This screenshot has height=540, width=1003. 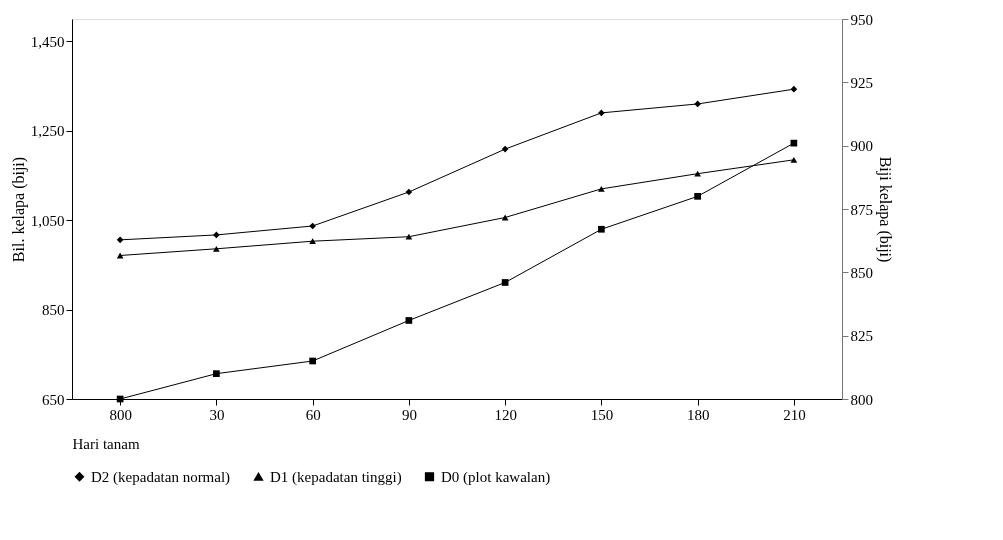 What do you see at coordinates (120, 414) in the screenshot?
I see `x-tick-label: 800` at bounding box center [120, 414].